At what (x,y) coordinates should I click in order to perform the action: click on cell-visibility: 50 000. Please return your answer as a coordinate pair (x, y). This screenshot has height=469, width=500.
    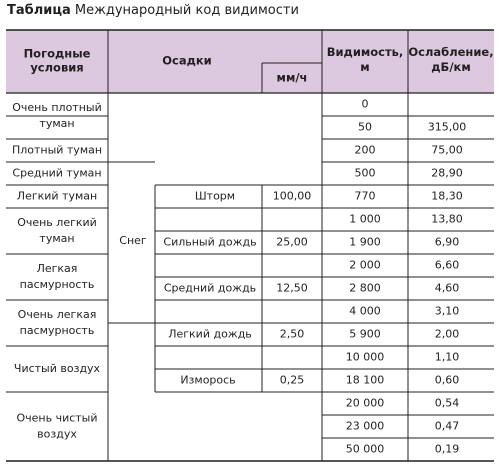
    Looking at the image, I should click on (365, 449).